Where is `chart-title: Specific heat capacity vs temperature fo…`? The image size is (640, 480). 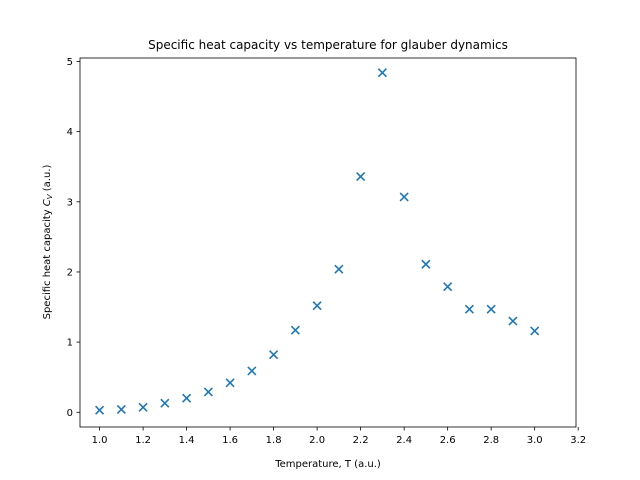
chart-title: Specific heat capacity vs temperature fo… is located at coordinates (328, 45).